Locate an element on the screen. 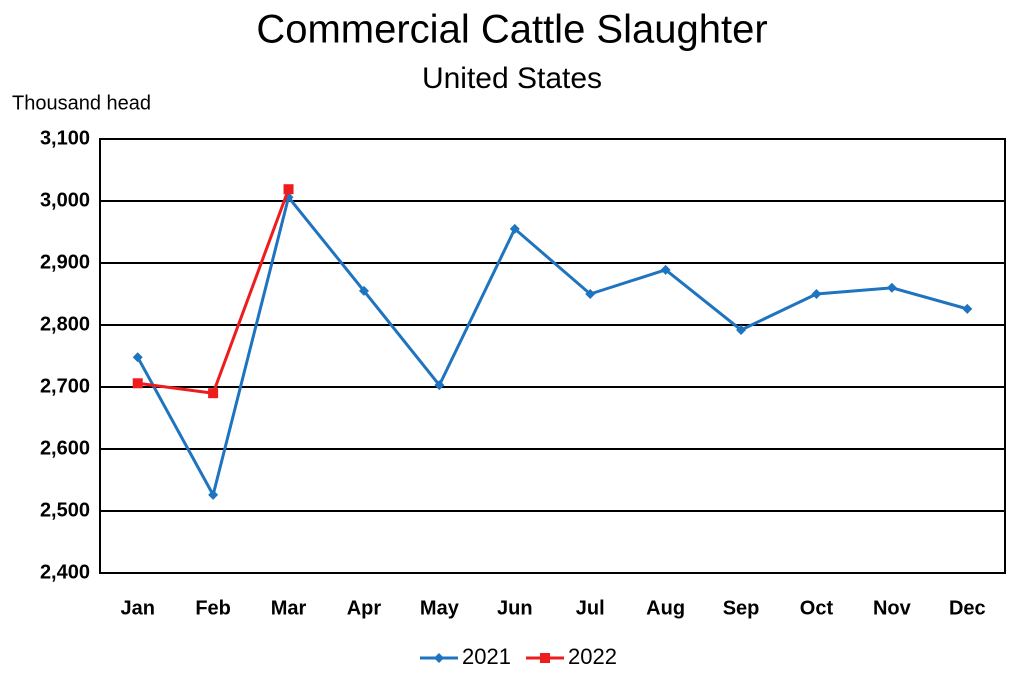  x-tick-label: Aug is located at coordinates (665, 608).